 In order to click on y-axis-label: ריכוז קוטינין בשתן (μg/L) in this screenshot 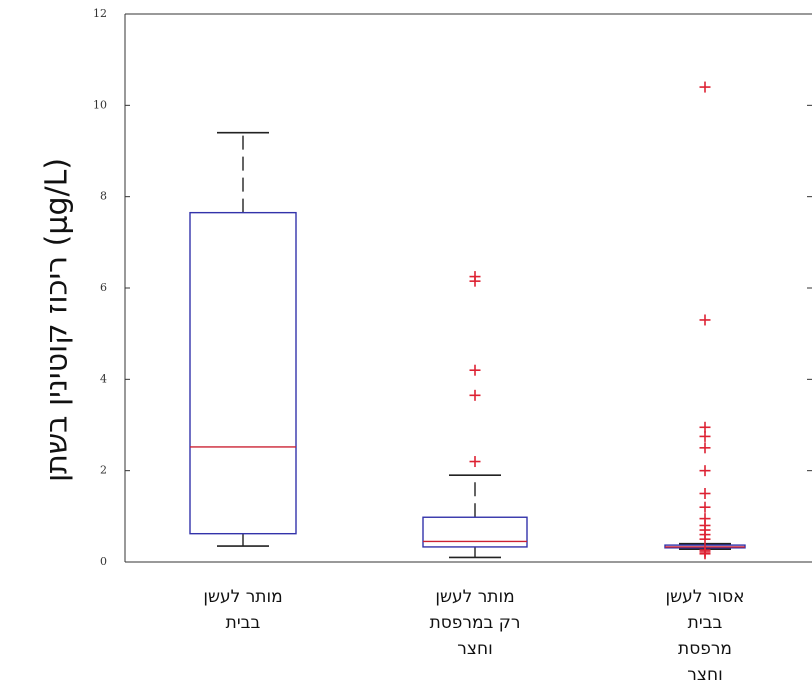, I will do `click(57, 320)`.